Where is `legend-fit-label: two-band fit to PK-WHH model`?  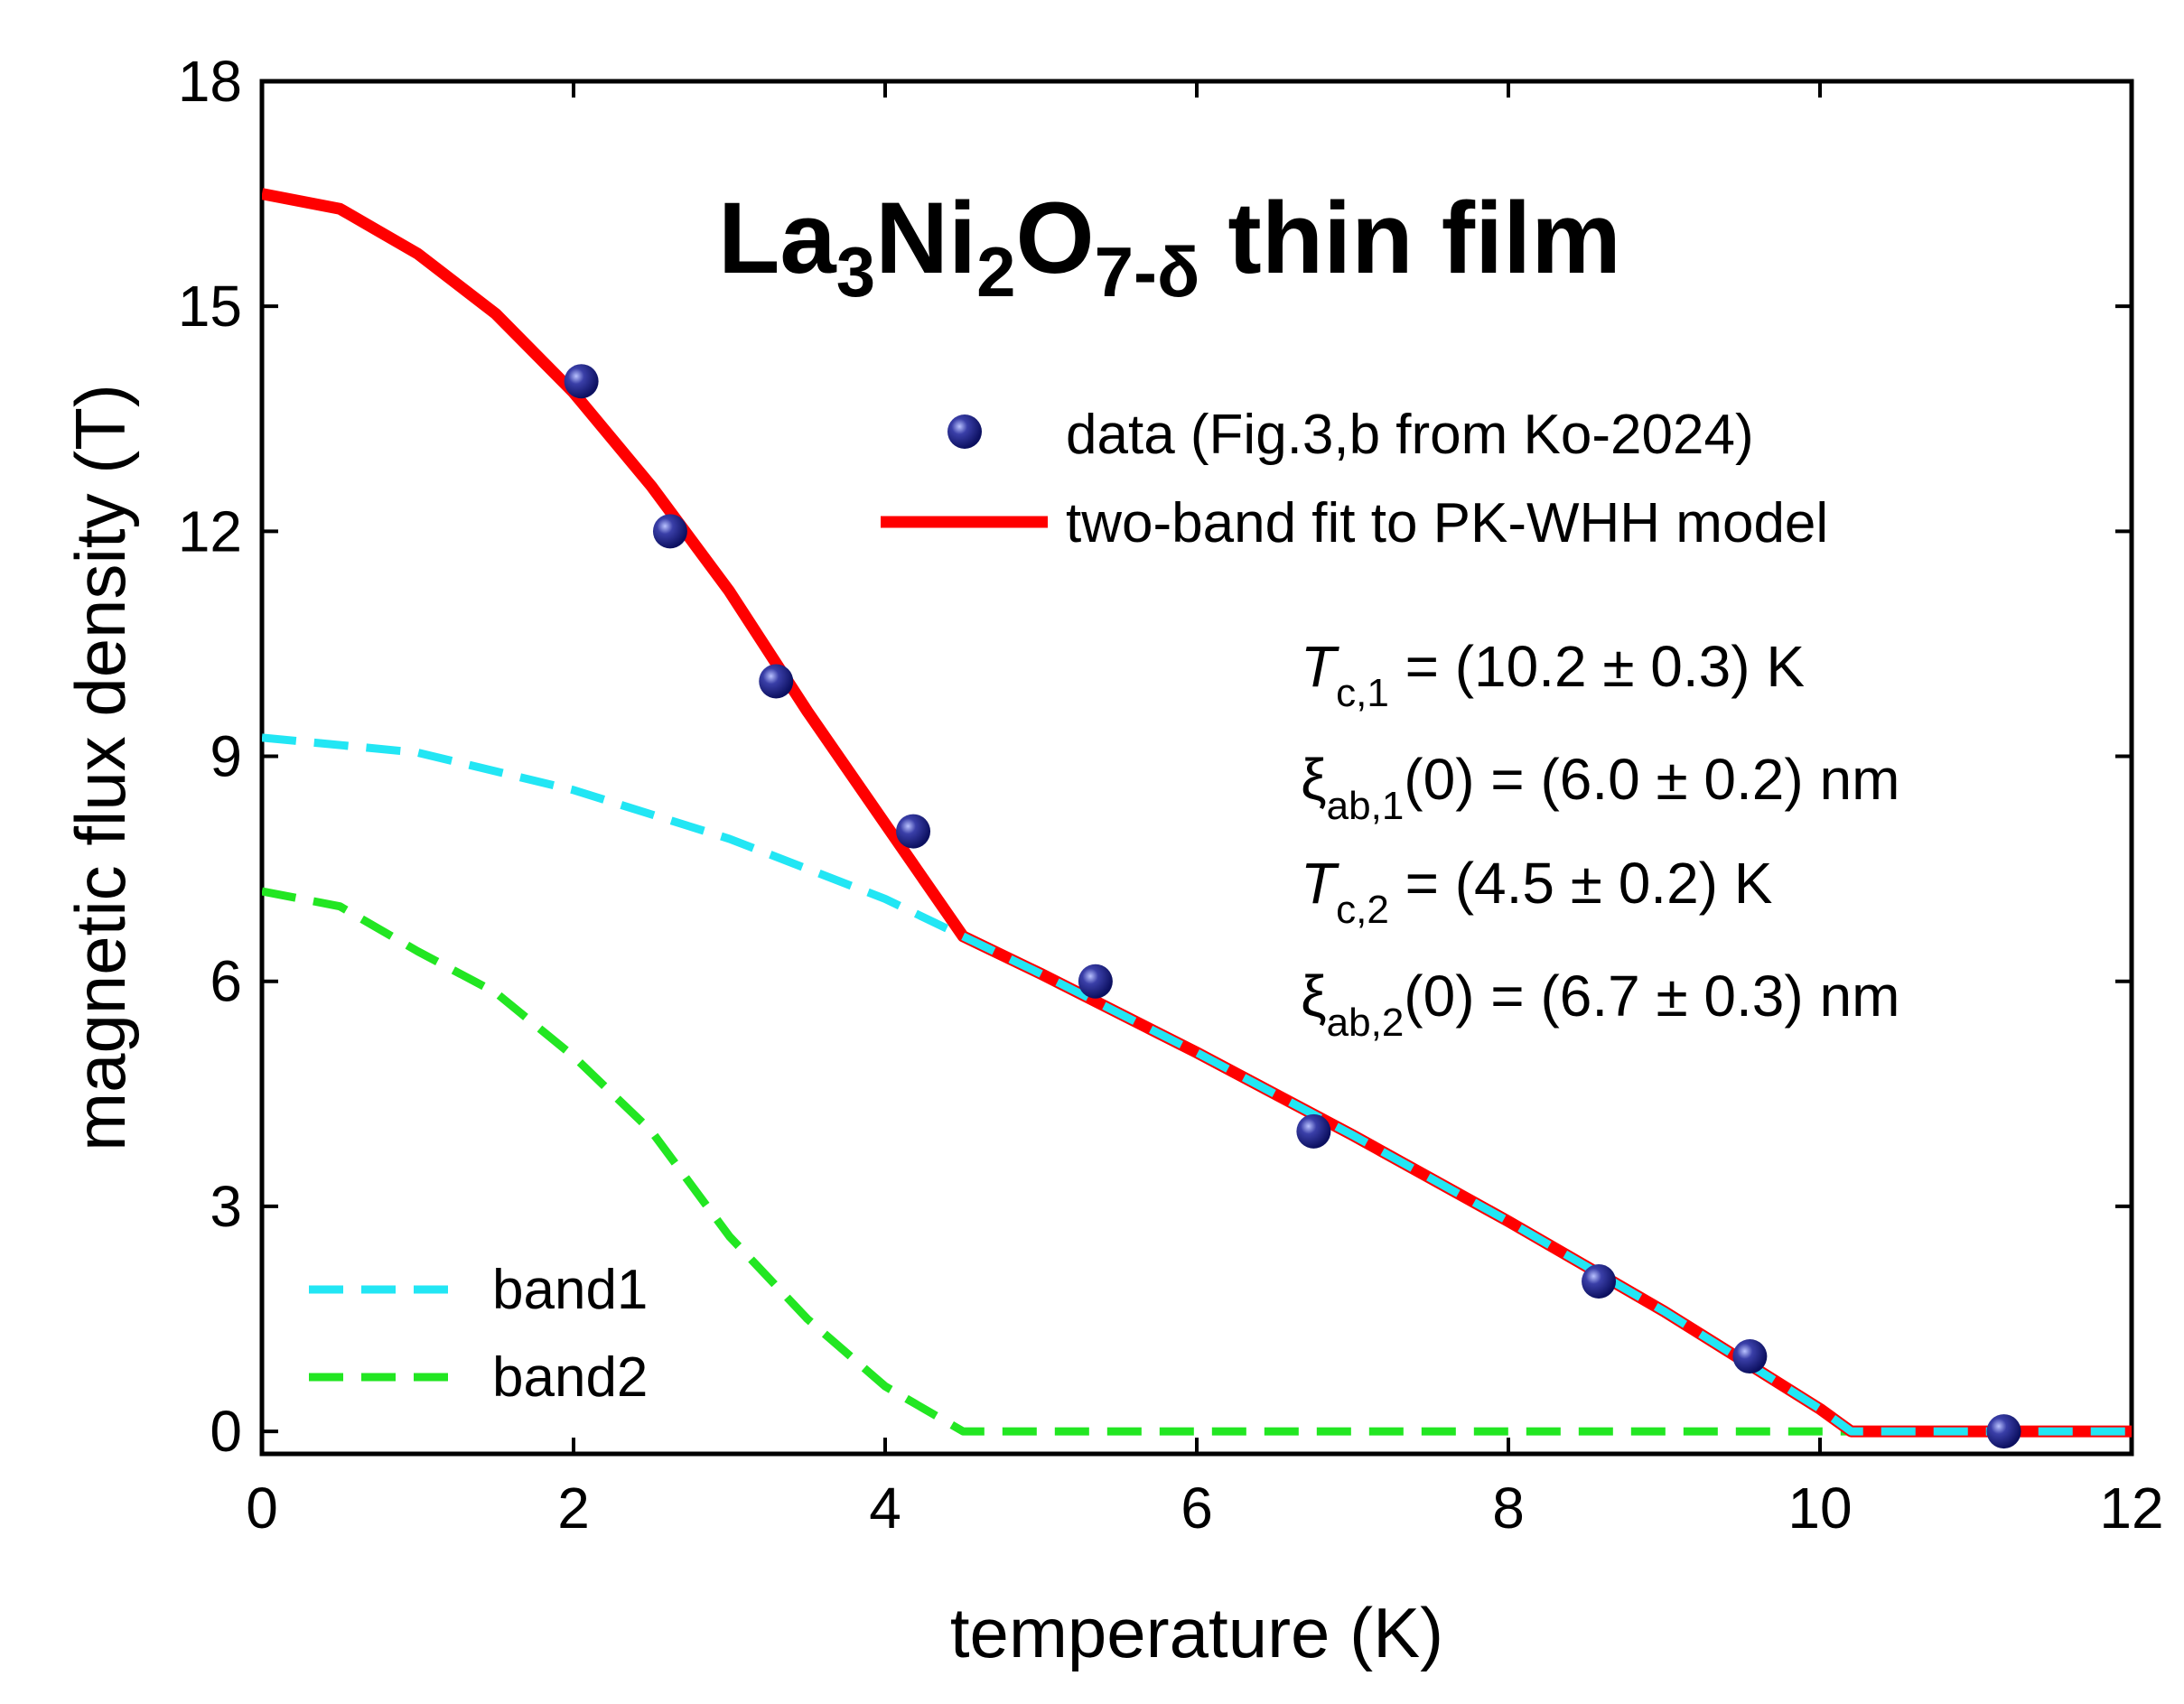 legend-fit-label: two-band fit to PK-WHH model is located at coordinates (1447, 523).